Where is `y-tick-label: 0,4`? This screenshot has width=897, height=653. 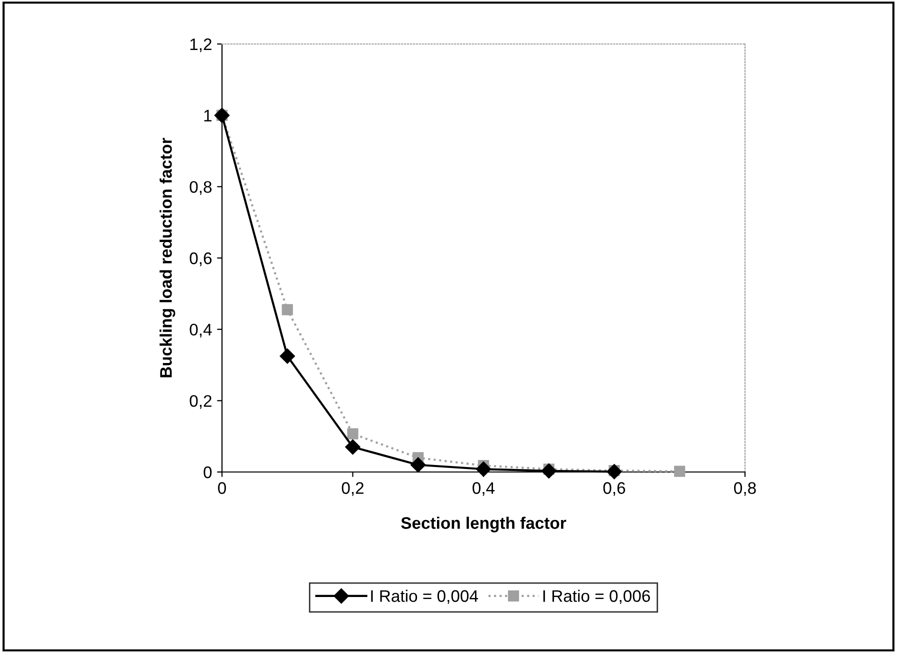
y-tick-label: 0,4 is located at coordinates (201, 331).